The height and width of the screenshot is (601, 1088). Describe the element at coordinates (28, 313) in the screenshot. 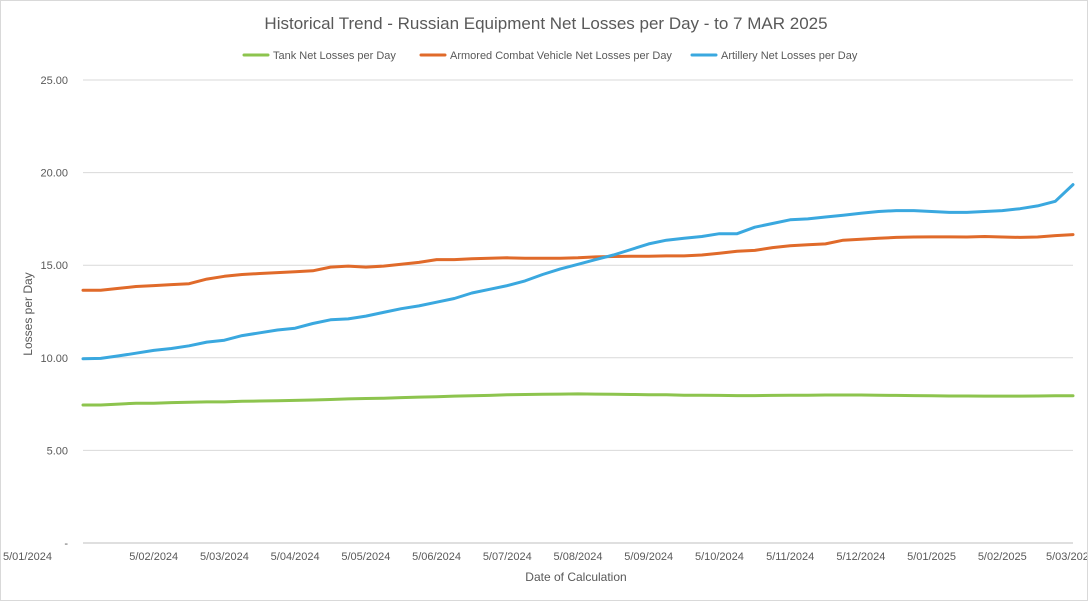

I see `y-axis-title: Losses per Day` at that location.